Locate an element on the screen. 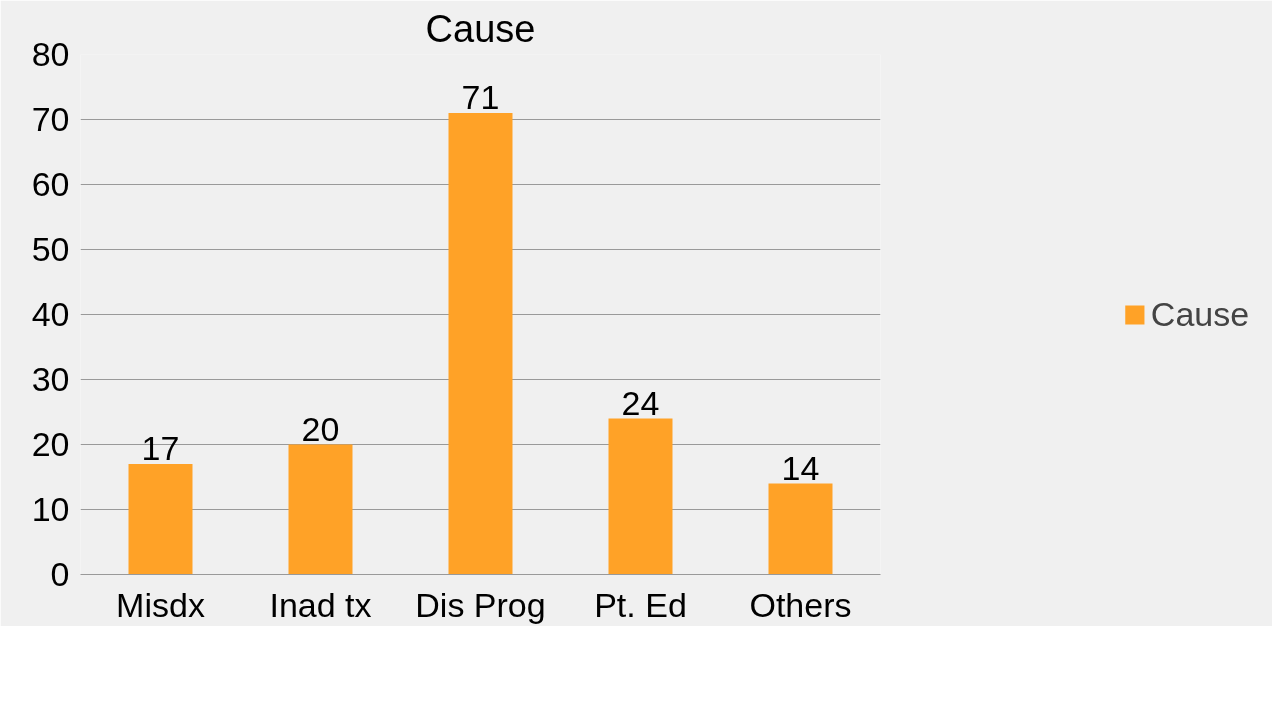  x-tick-label: Others is located at coordinates (800, 604).